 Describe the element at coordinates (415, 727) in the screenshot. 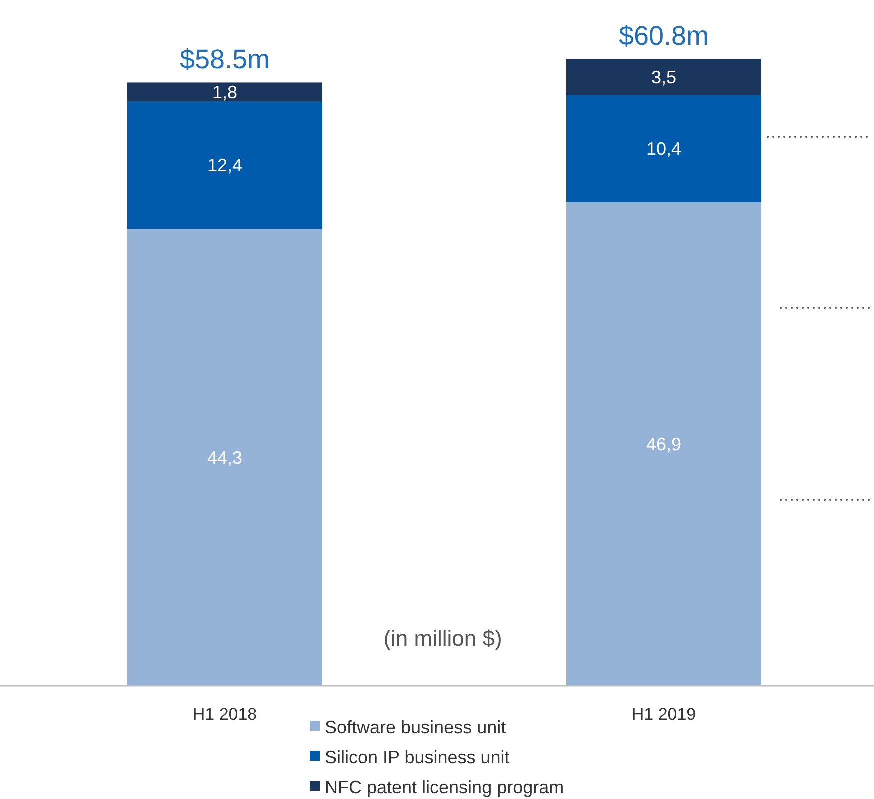

I see `legend-label: Software business unit` at that location.